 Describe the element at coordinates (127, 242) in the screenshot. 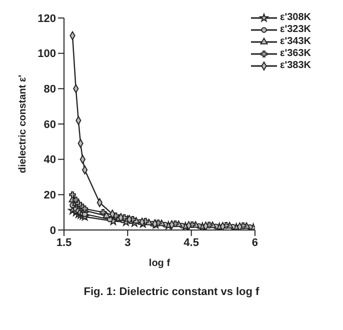

I see `x-tick-label: 3` at that location.